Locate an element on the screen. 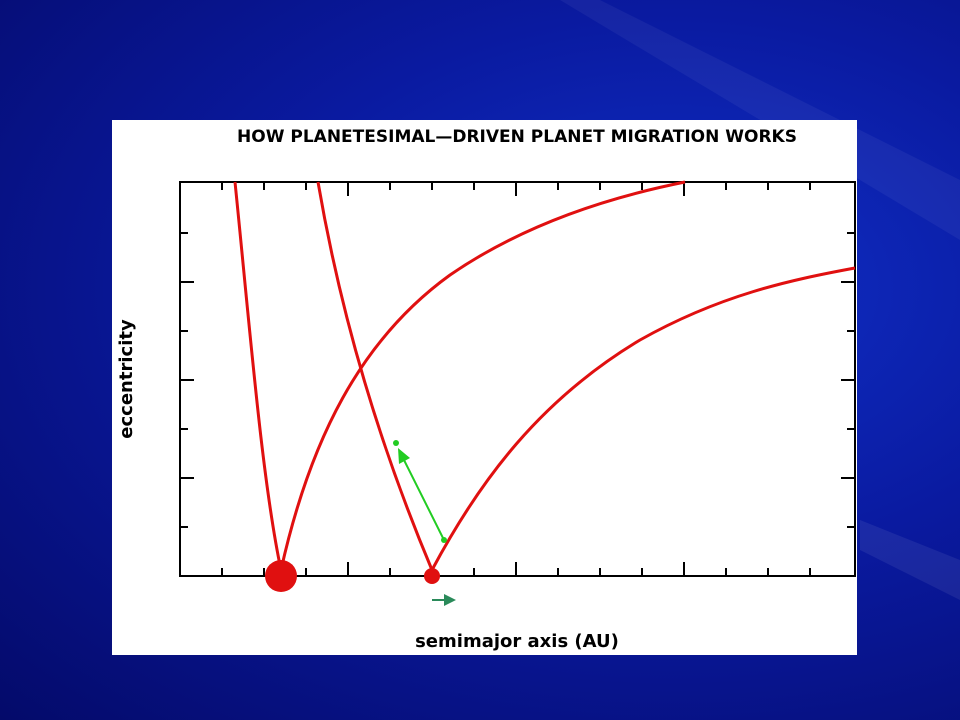 Image resolution: width=960 pixels, height=720 pixels. backdrop-streak is located at coordinates (910, 560).